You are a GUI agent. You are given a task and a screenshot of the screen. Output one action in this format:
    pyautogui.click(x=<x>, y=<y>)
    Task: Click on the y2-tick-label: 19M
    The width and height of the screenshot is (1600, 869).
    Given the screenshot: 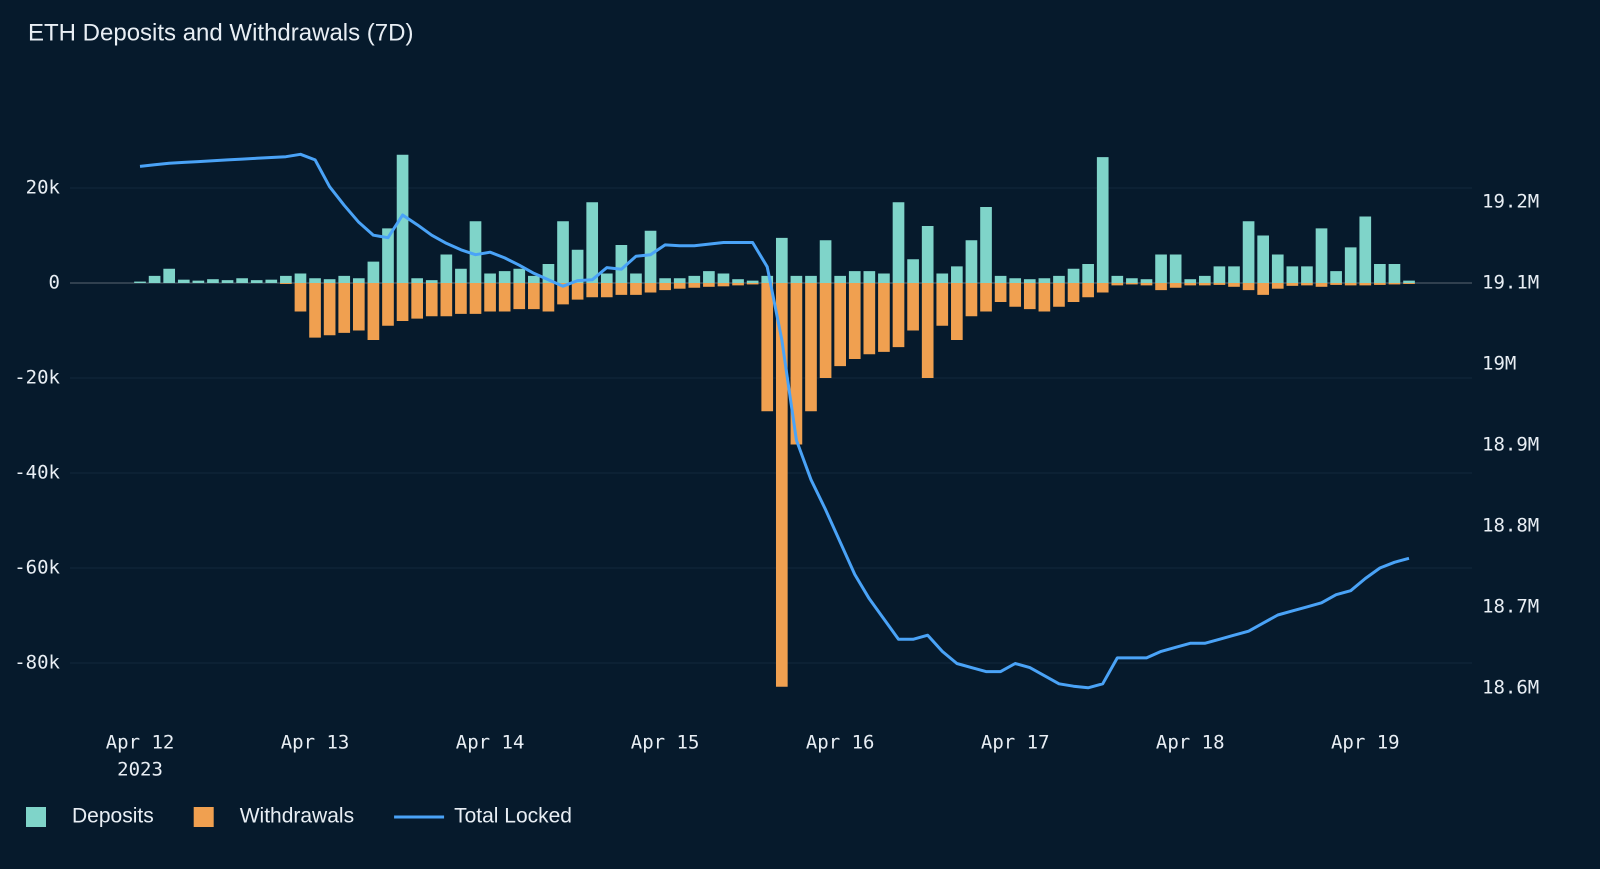 What is the action you would take?
    pyautogui.click(x=1499, y=363)
    